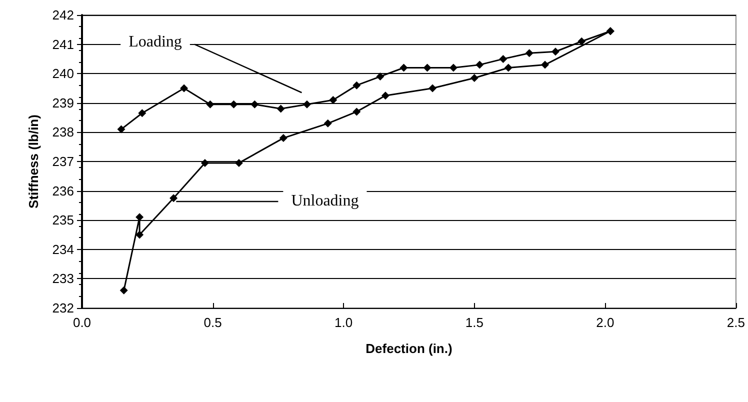 The width and height of the screenshot is (748, 402). What do you see at coordinates (325, 201) in the screenshot?
I see `text: Unloading` at bounding box center [325, 201].